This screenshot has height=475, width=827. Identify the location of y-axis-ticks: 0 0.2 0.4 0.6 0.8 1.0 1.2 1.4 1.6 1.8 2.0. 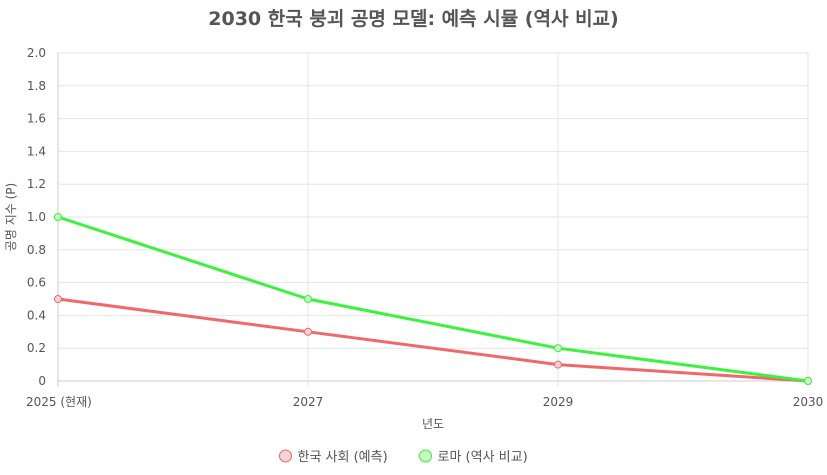
(36, 217).